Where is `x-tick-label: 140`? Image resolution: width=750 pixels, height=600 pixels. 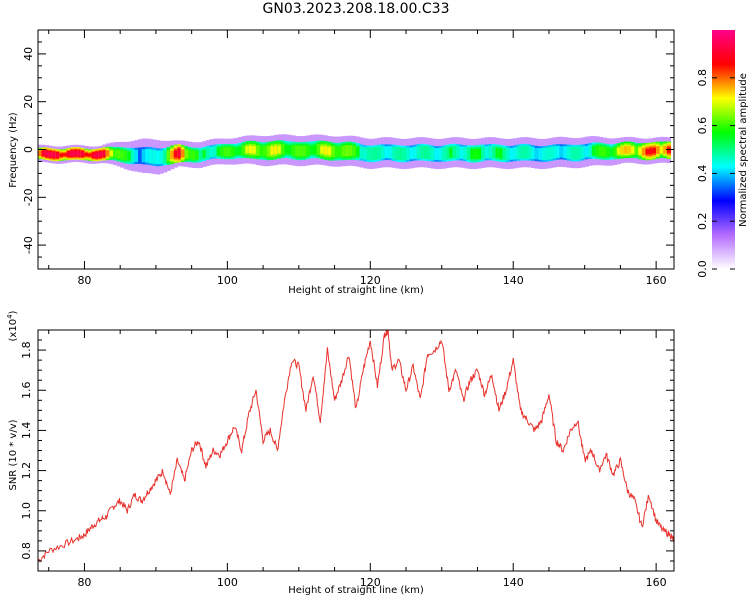
x-tick-label: 140 is located at coordinates (513, 582).